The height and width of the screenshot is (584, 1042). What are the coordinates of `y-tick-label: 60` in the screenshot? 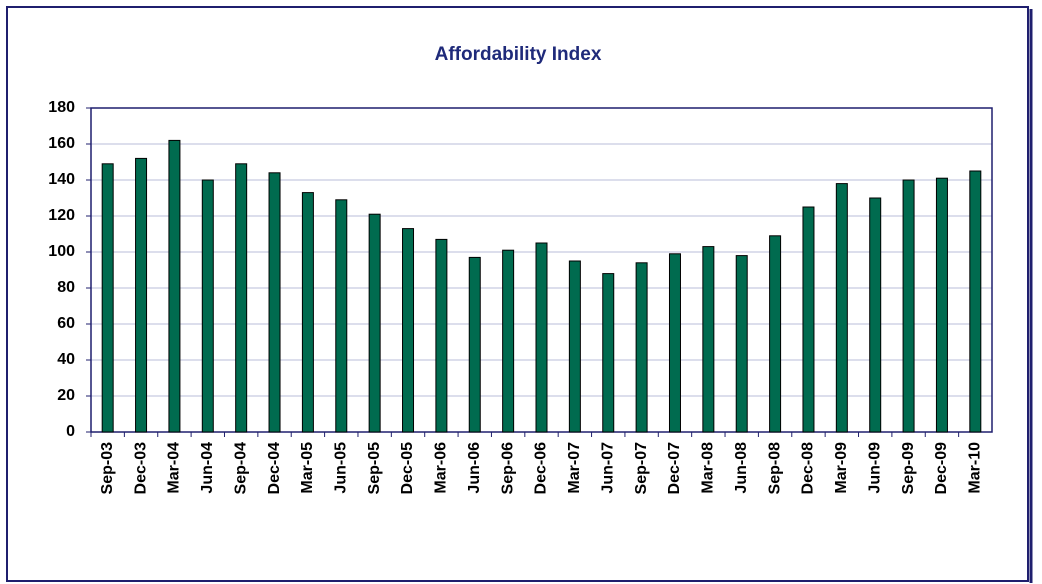 It's located at (66, 323).